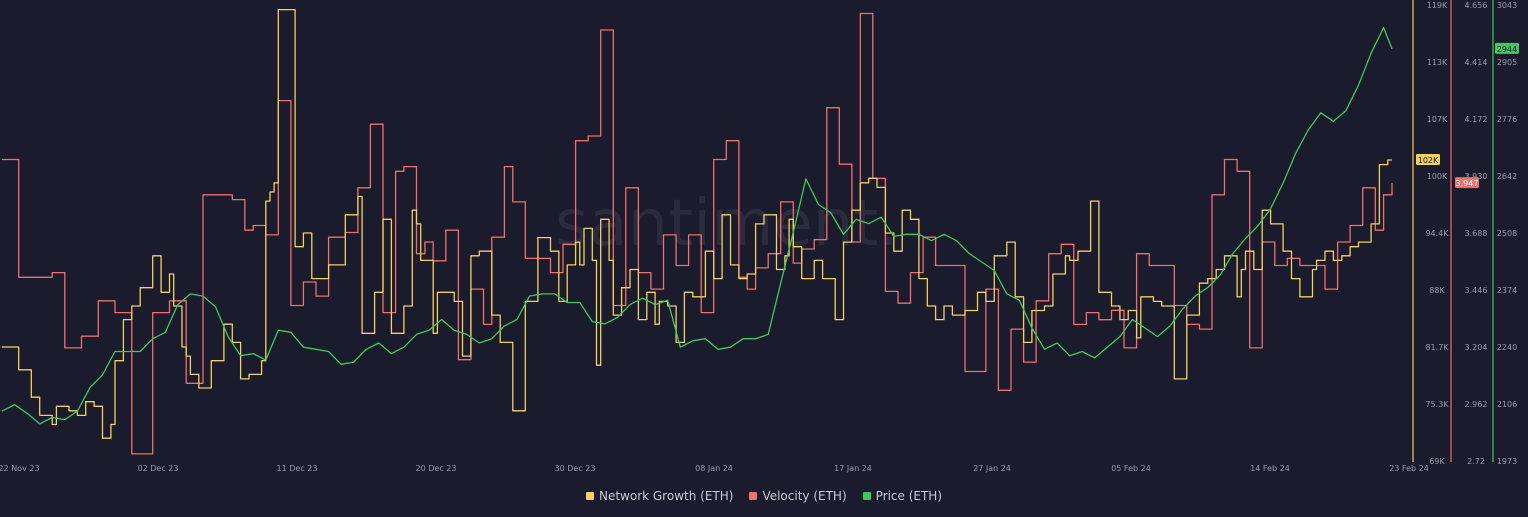  I want to click on legend-swatch-velocity, so click(753, 496).